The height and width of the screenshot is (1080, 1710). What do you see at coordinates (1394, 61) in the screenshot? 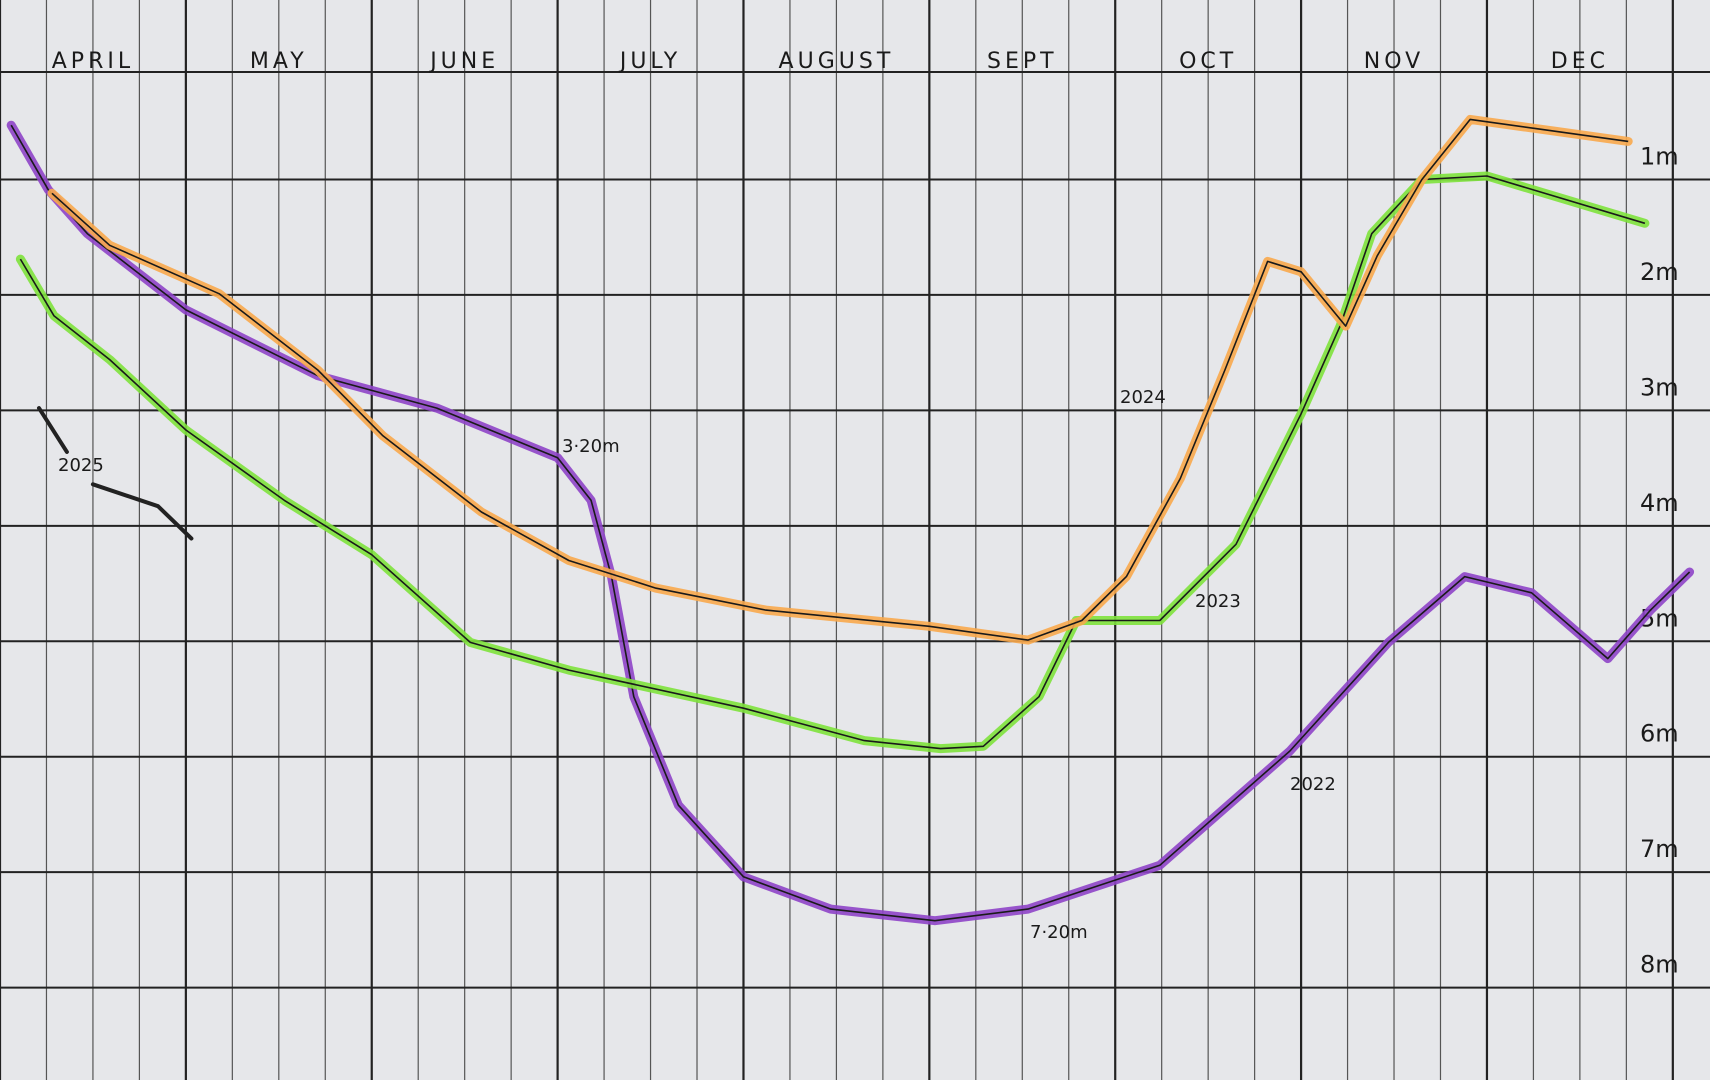
I see `x-tick-label: NOV` at bounding box center [1394, 61].